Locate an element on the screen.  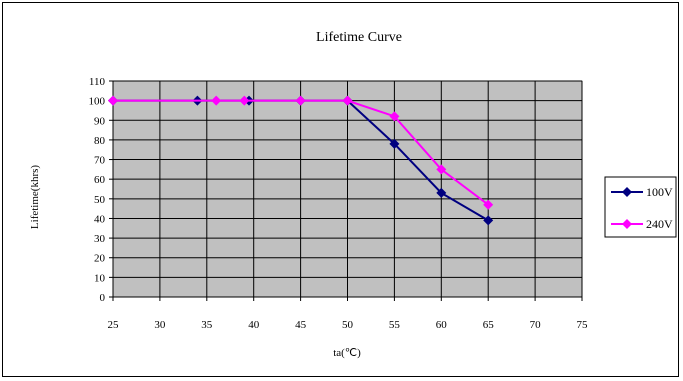
x-tick-label: 40 is located at coordinates (254, 325).